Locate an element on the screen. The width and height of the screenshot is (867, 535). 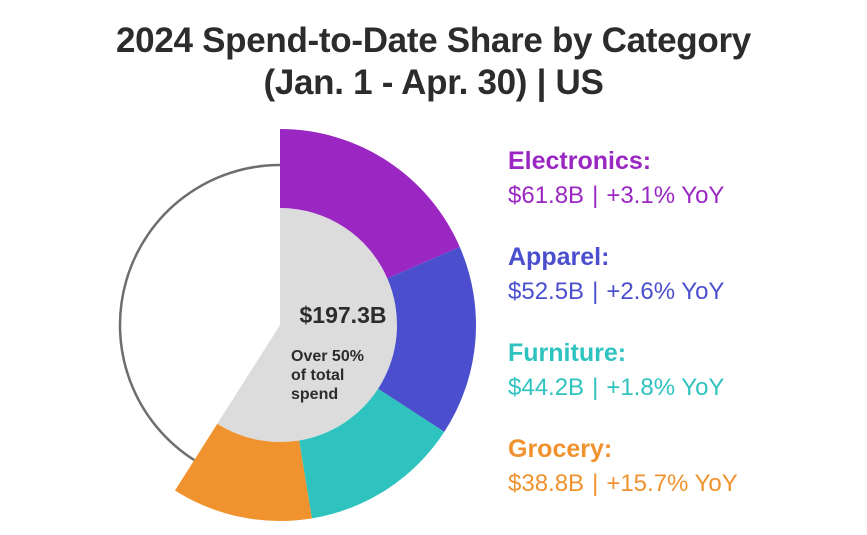
legend-value-row-furniture: $44.2B | +1.8% YoY is located at coordinates (683, 388).